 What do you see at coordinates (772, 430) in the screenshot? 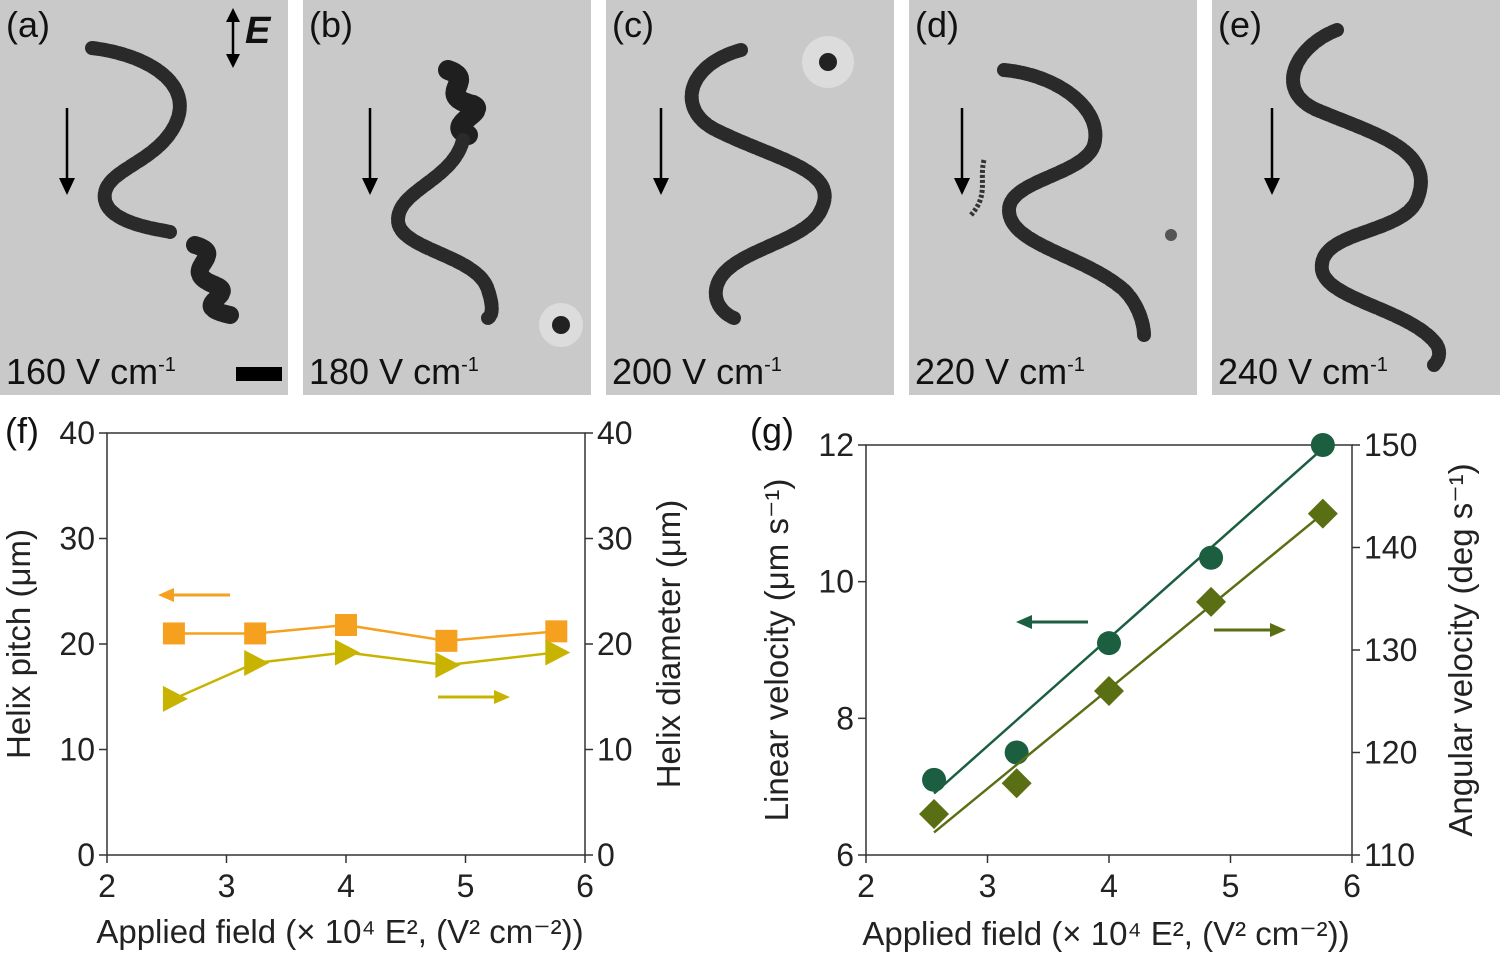
I see `panel-label: (g)` at bounding box center [772, 430].